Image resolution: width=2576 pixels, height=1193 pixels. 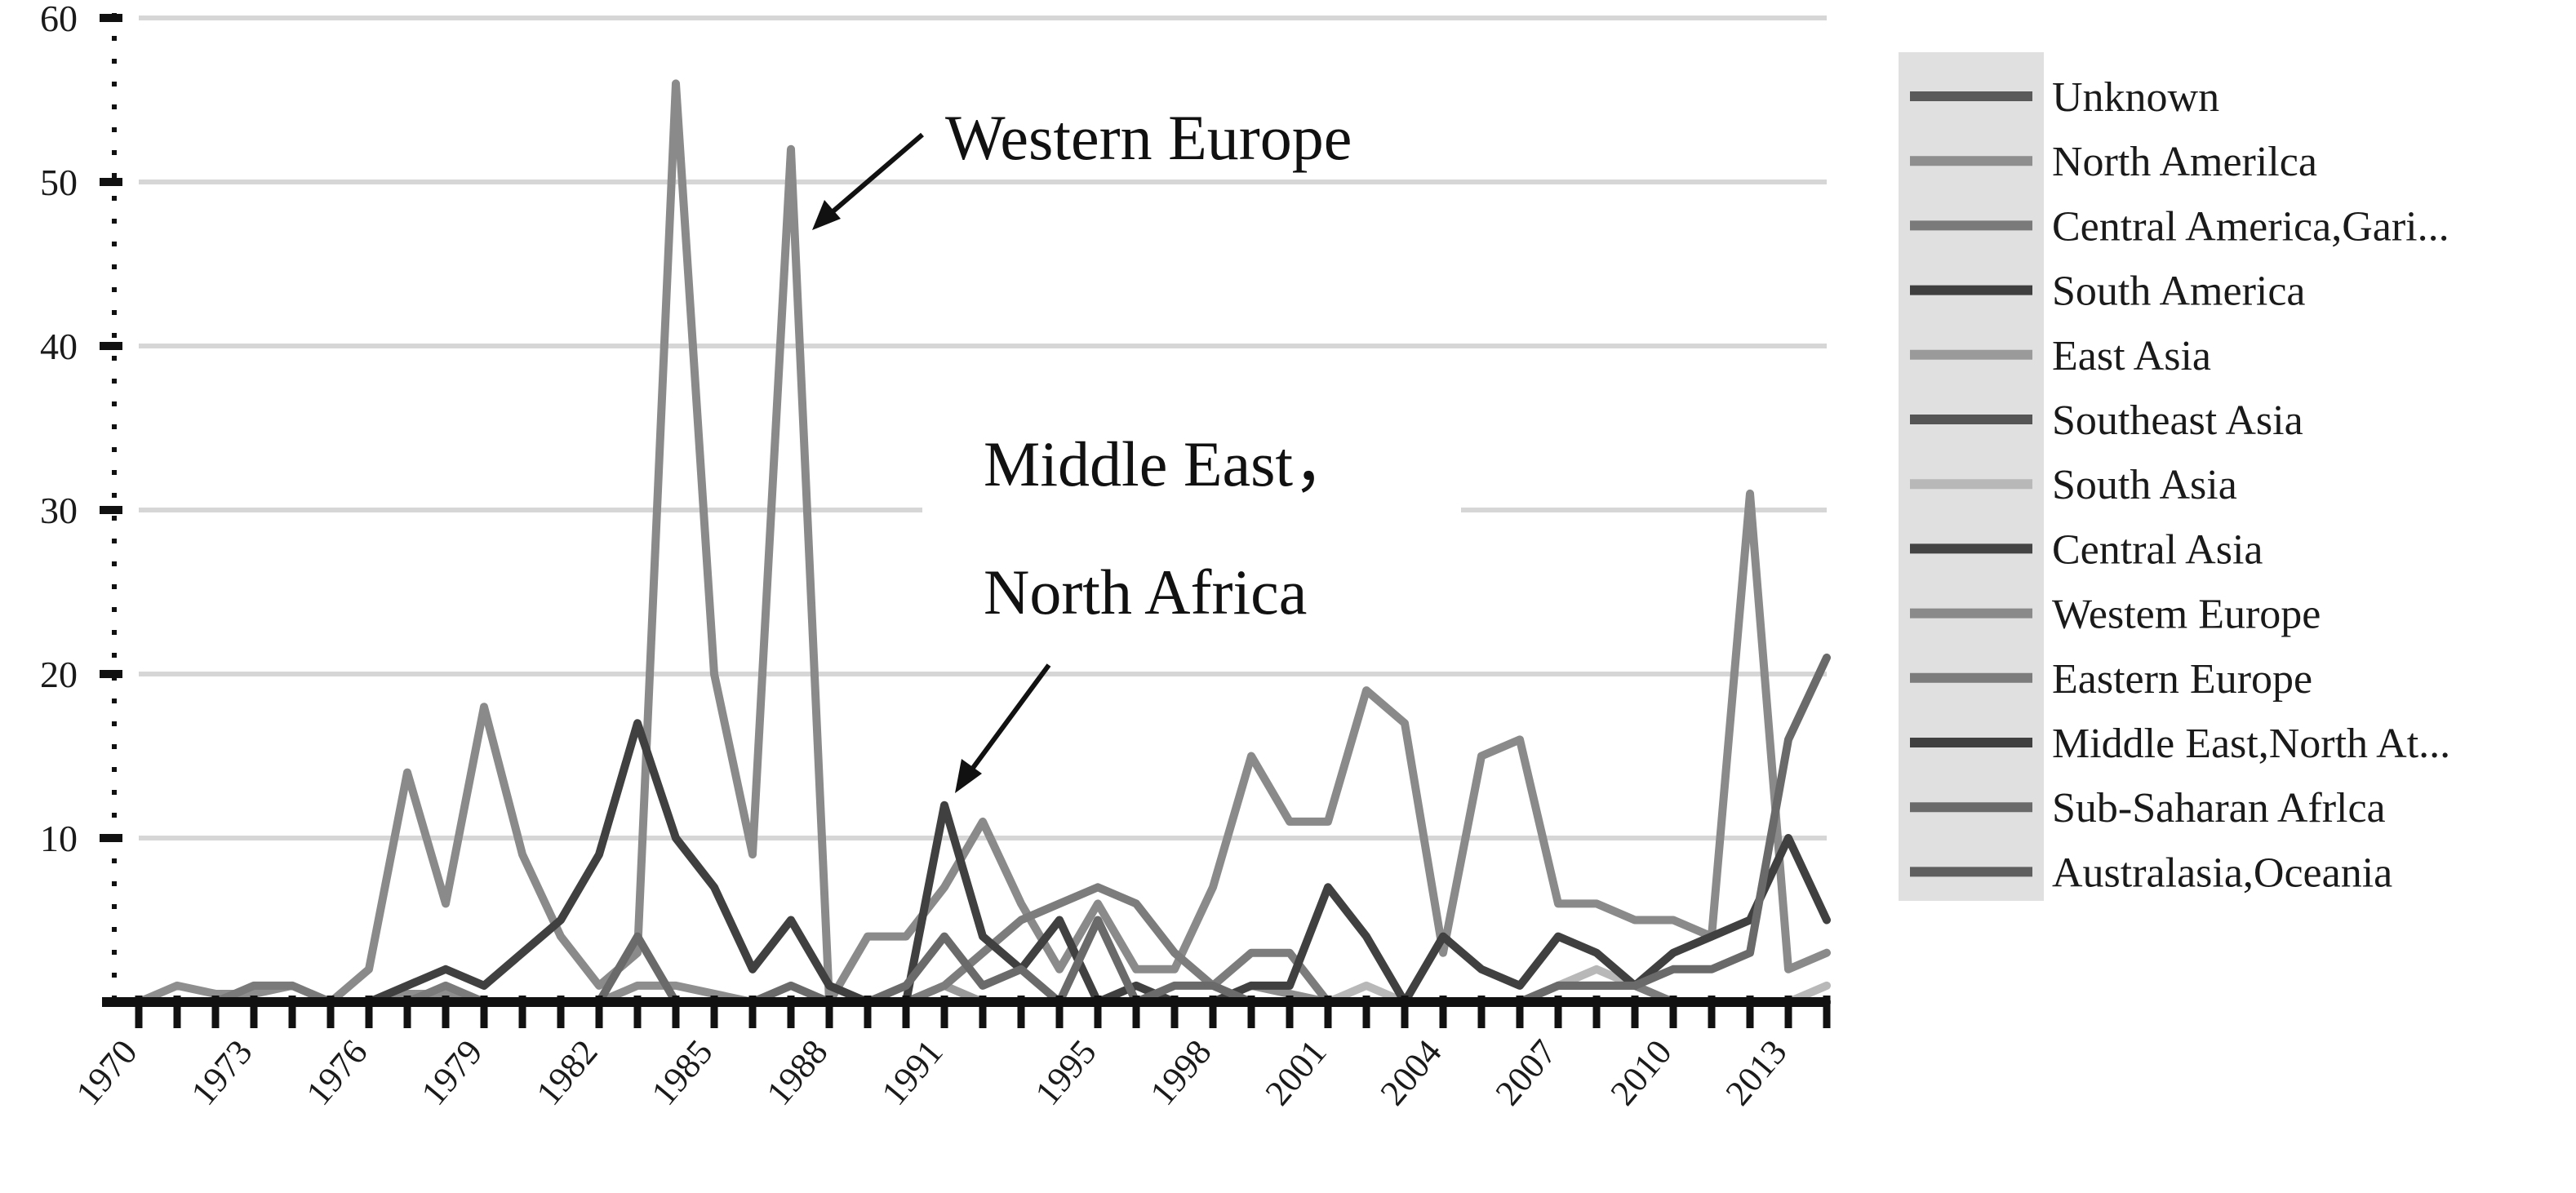 I want to click on annotation-north-africa: North Africa, so click(x=1145, y=592).